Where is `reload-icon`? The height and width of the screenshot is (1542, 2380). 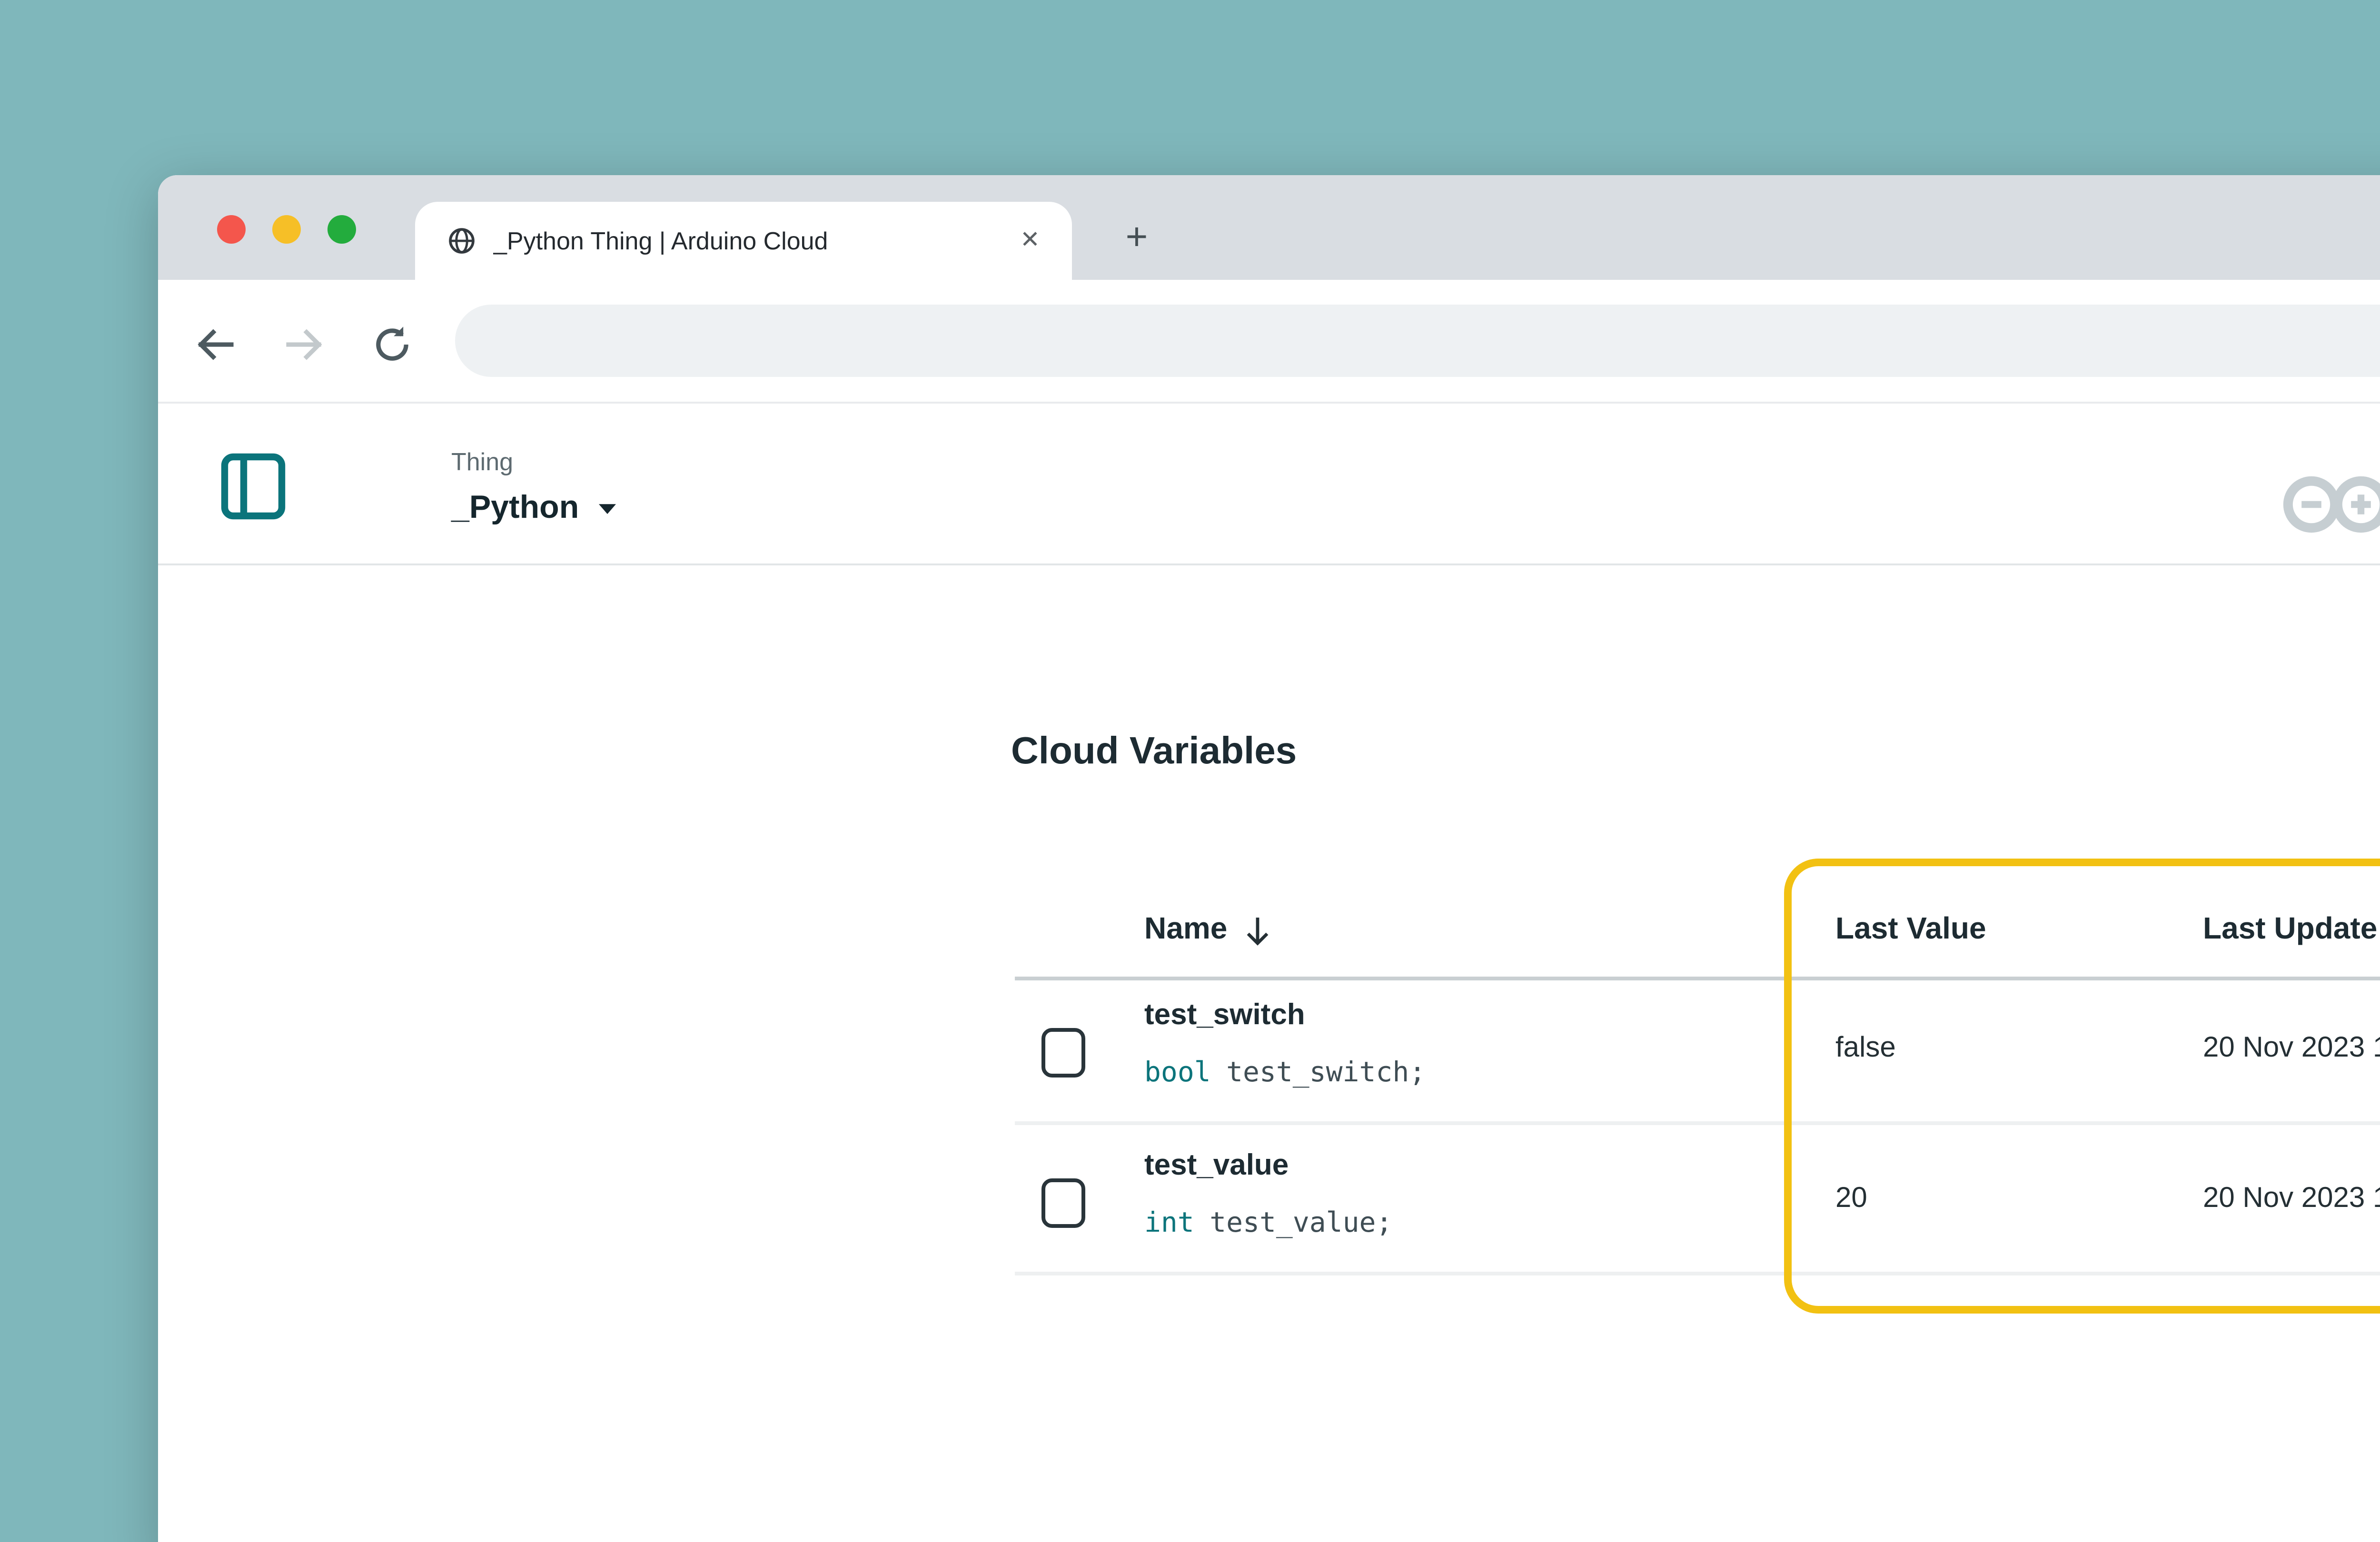
reload-icon is located at coordinates (392, 344).